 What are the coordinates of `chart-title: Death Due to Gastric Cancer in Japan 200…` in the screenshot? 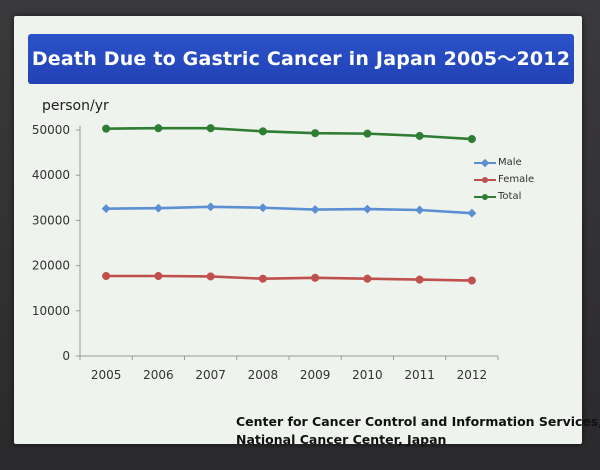 It's located at (301, 59).